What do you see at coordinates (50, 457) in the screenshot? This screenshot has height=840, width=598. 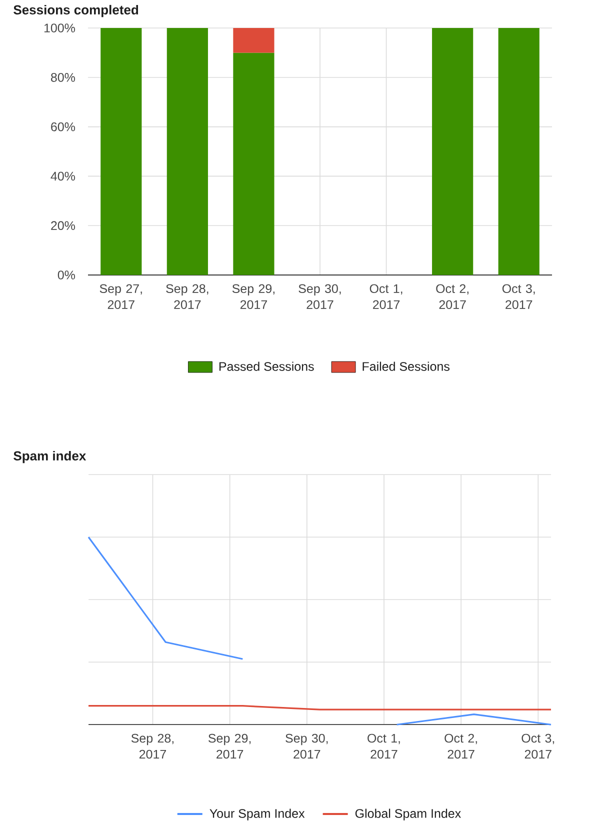 I see `chart-title: Spam index` at bounding box center [50, 457].